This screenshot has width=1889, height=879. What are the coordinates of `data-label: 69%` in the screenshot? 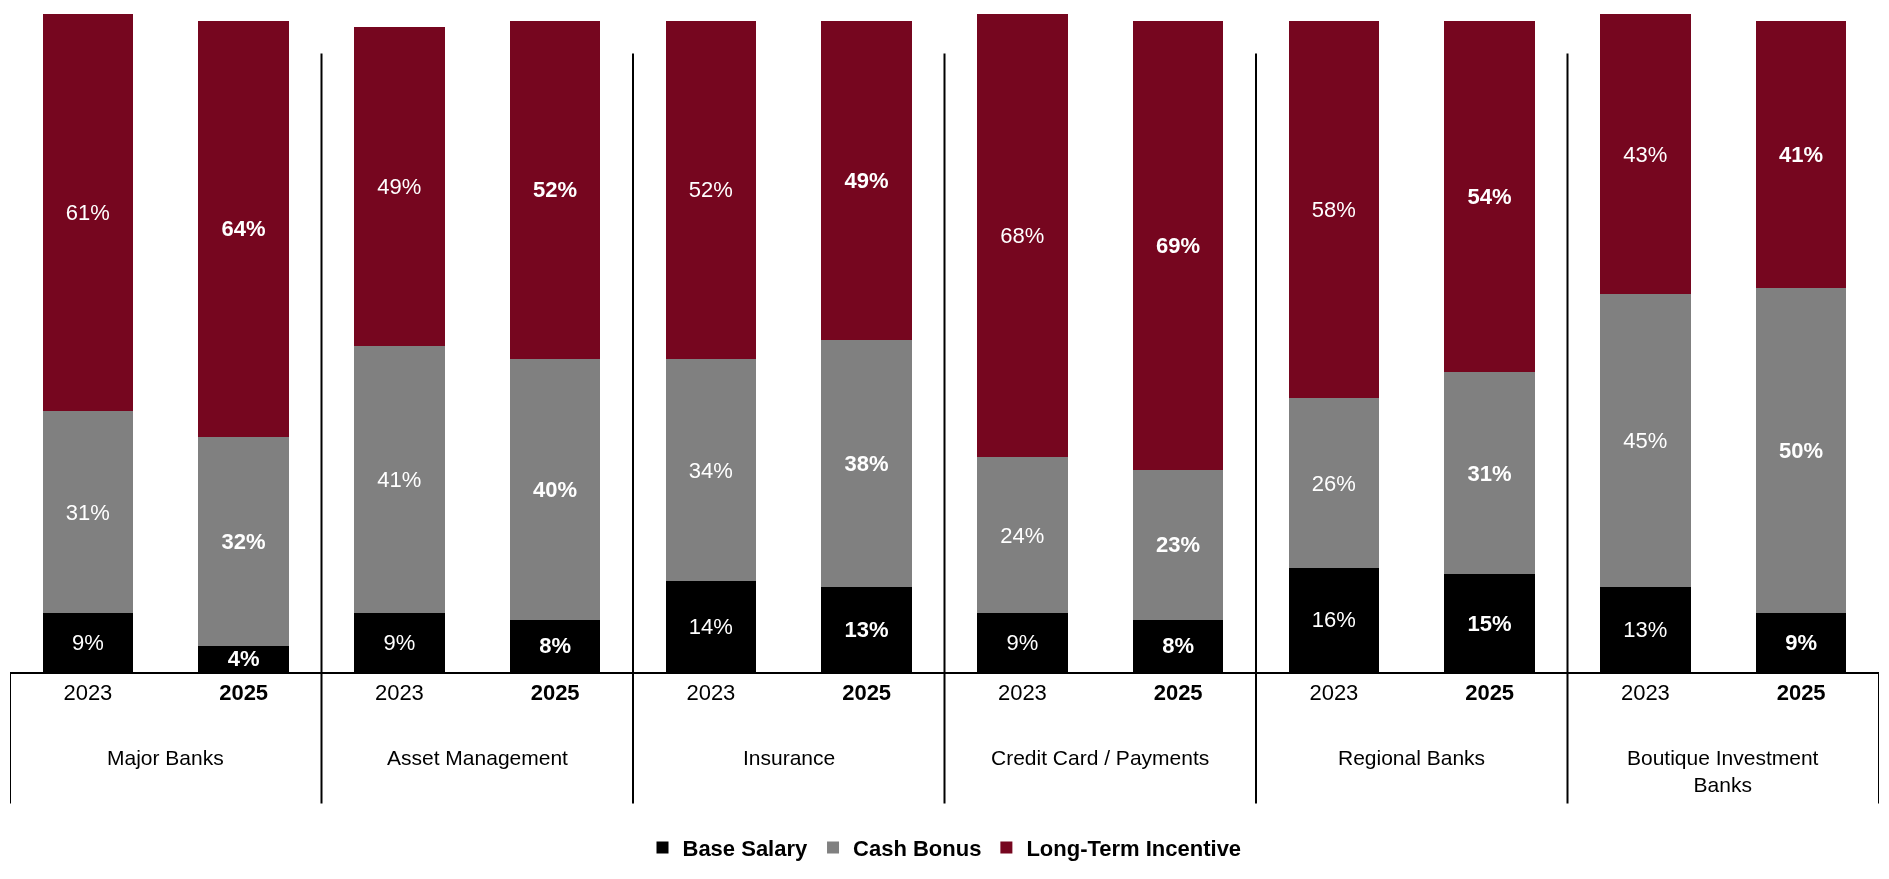 It's located at (1178, 245).